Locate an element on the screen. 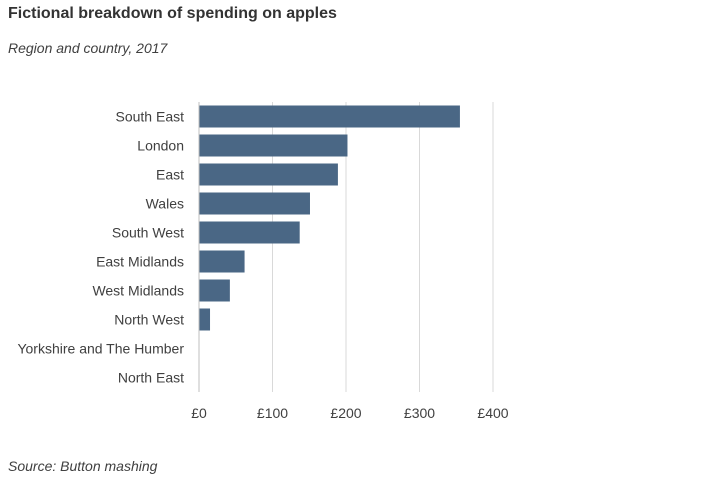 This screenshot has height=490, width=725. category-label: South East is located at coordinates (150, 117).